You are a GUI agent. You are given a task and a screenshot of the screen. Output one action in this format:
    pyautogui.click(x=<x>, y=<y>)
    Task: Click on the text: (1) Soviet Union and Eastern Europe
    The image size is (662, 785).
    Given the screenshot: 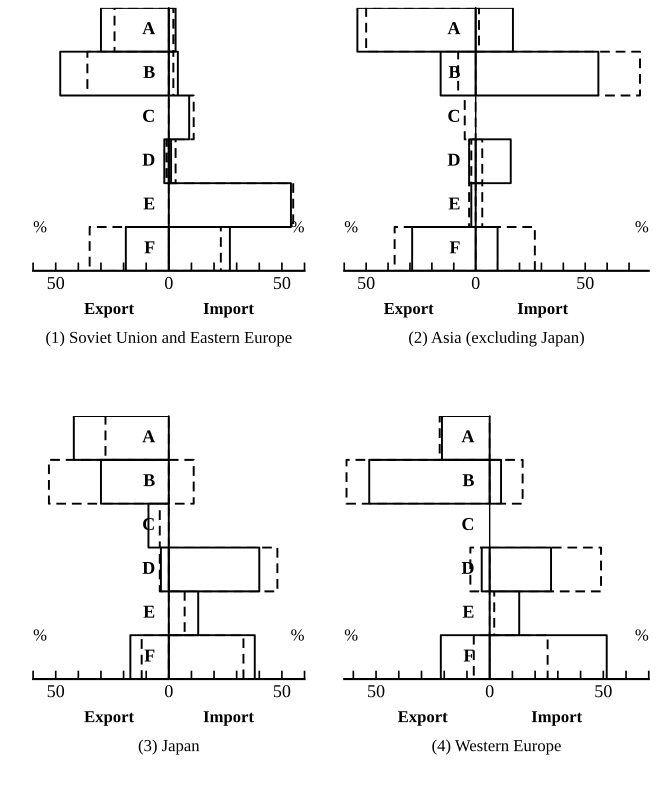 What is the action you would take?
    pyautogui.click(x=169, y=338)
    